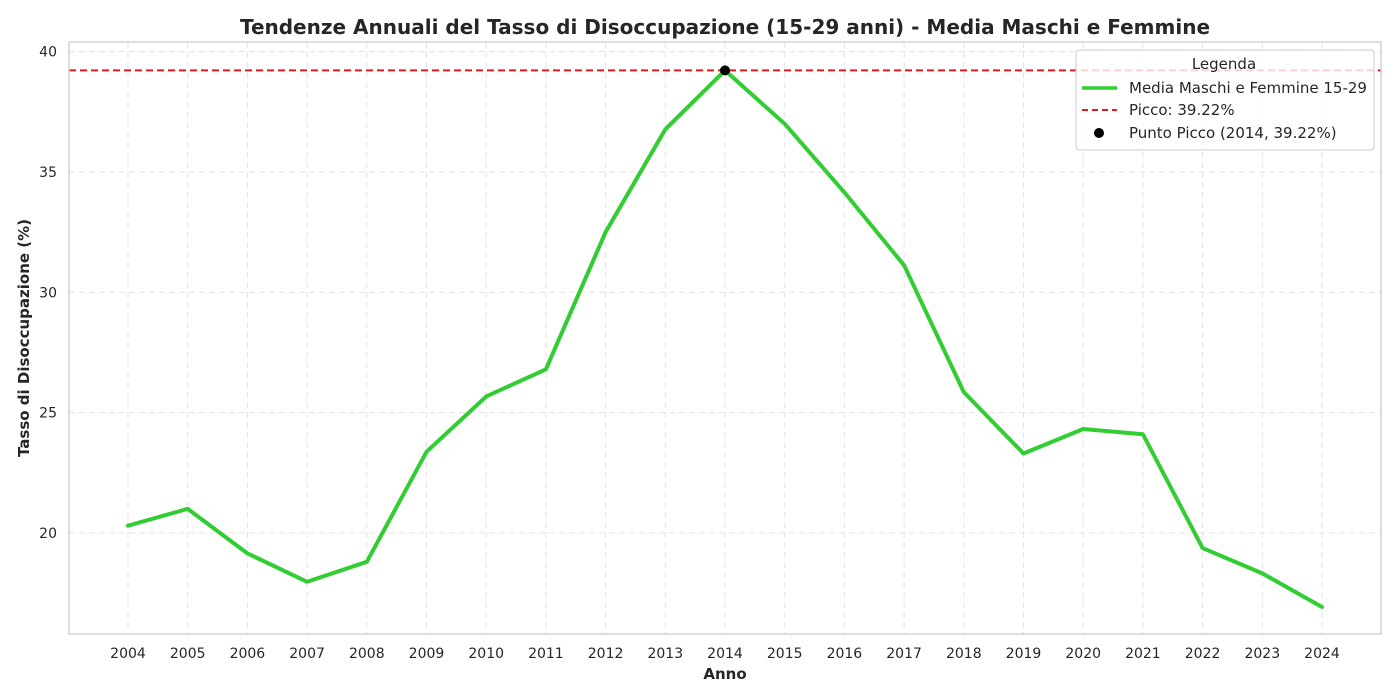 This screenshot has height=700, width=1400. What do you see at coordinates (1099, 133) in the screenshot?
I see `legend-swatch-peak-point` at bounding box center [1099, 133].